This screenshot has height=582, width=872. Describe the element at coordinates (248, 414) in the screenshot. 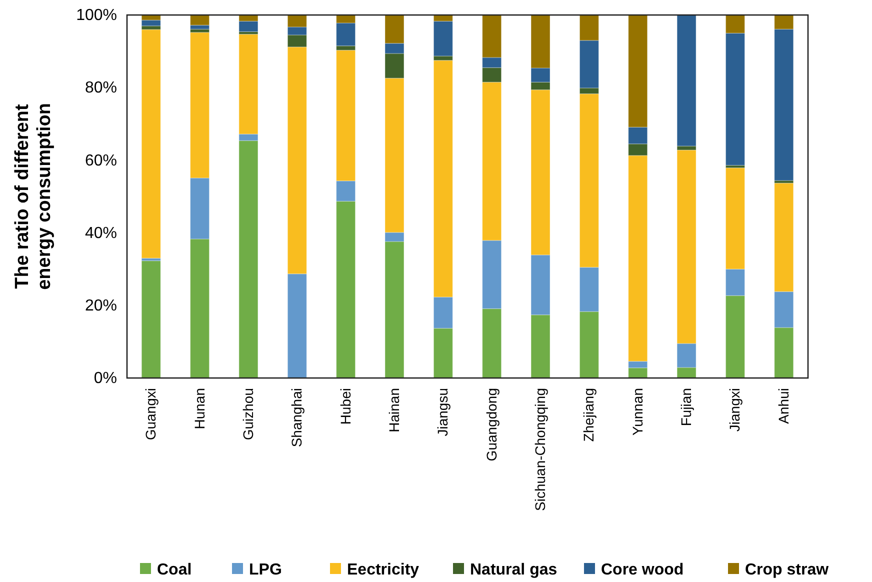

I see `x-tick-label: Guizhou` at that location.